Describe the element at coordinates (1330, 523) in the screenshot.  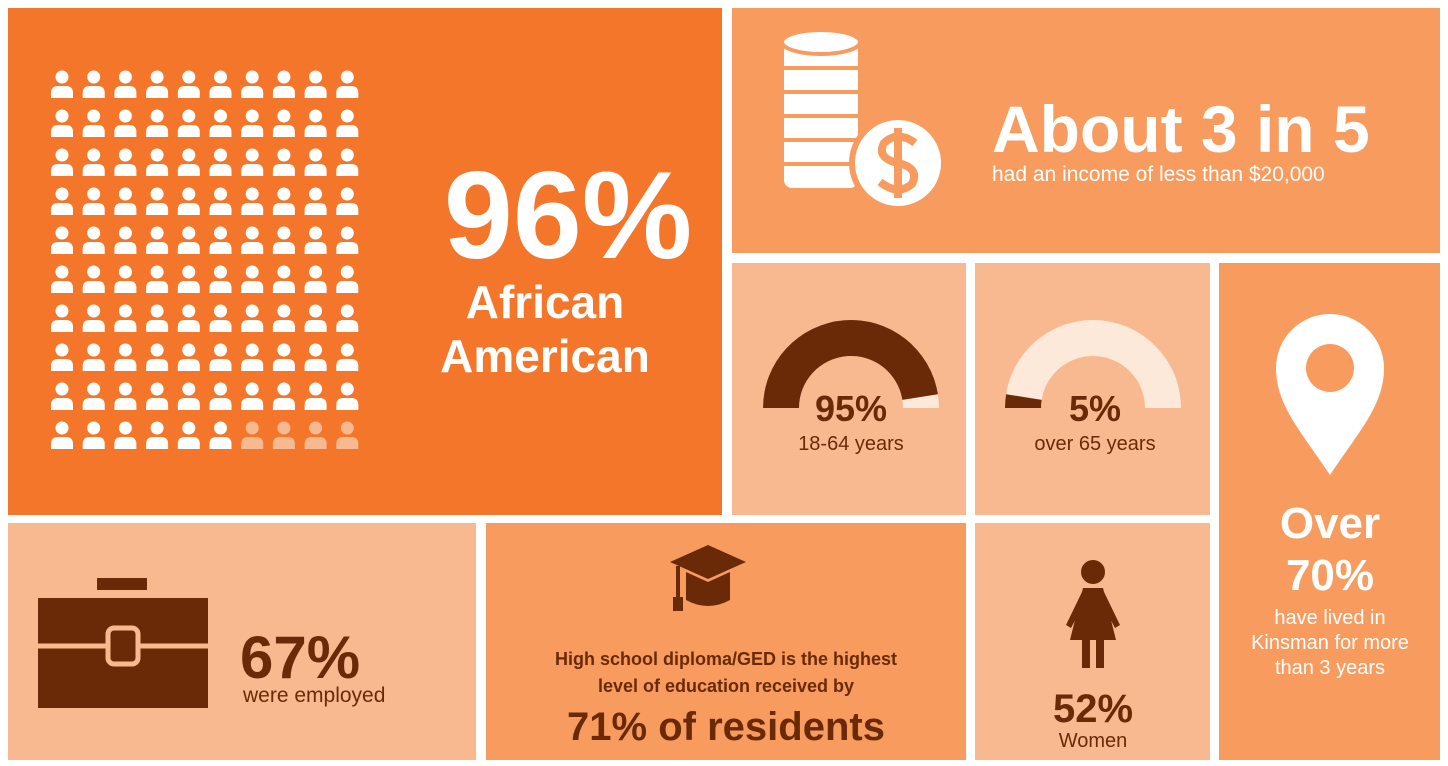
I see `residence-headline: Over` at that location.